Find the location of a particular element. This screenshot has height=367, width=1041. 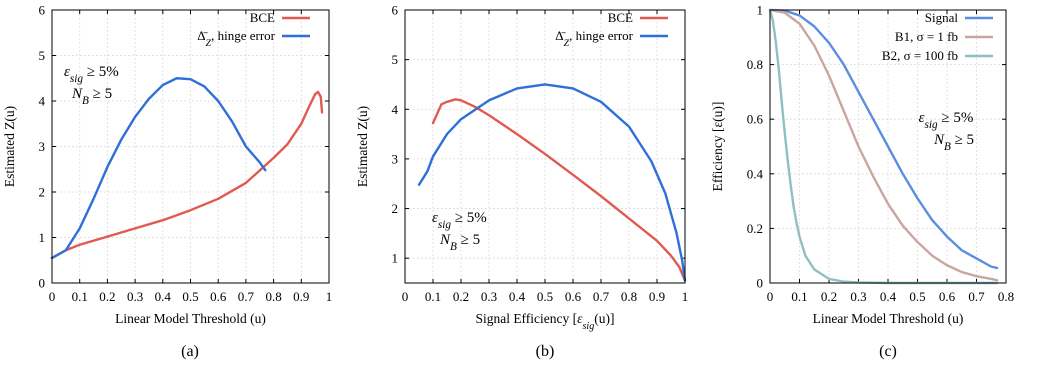

legend-label: B2, σ = 100 fb is located at coordinates (920, 55).